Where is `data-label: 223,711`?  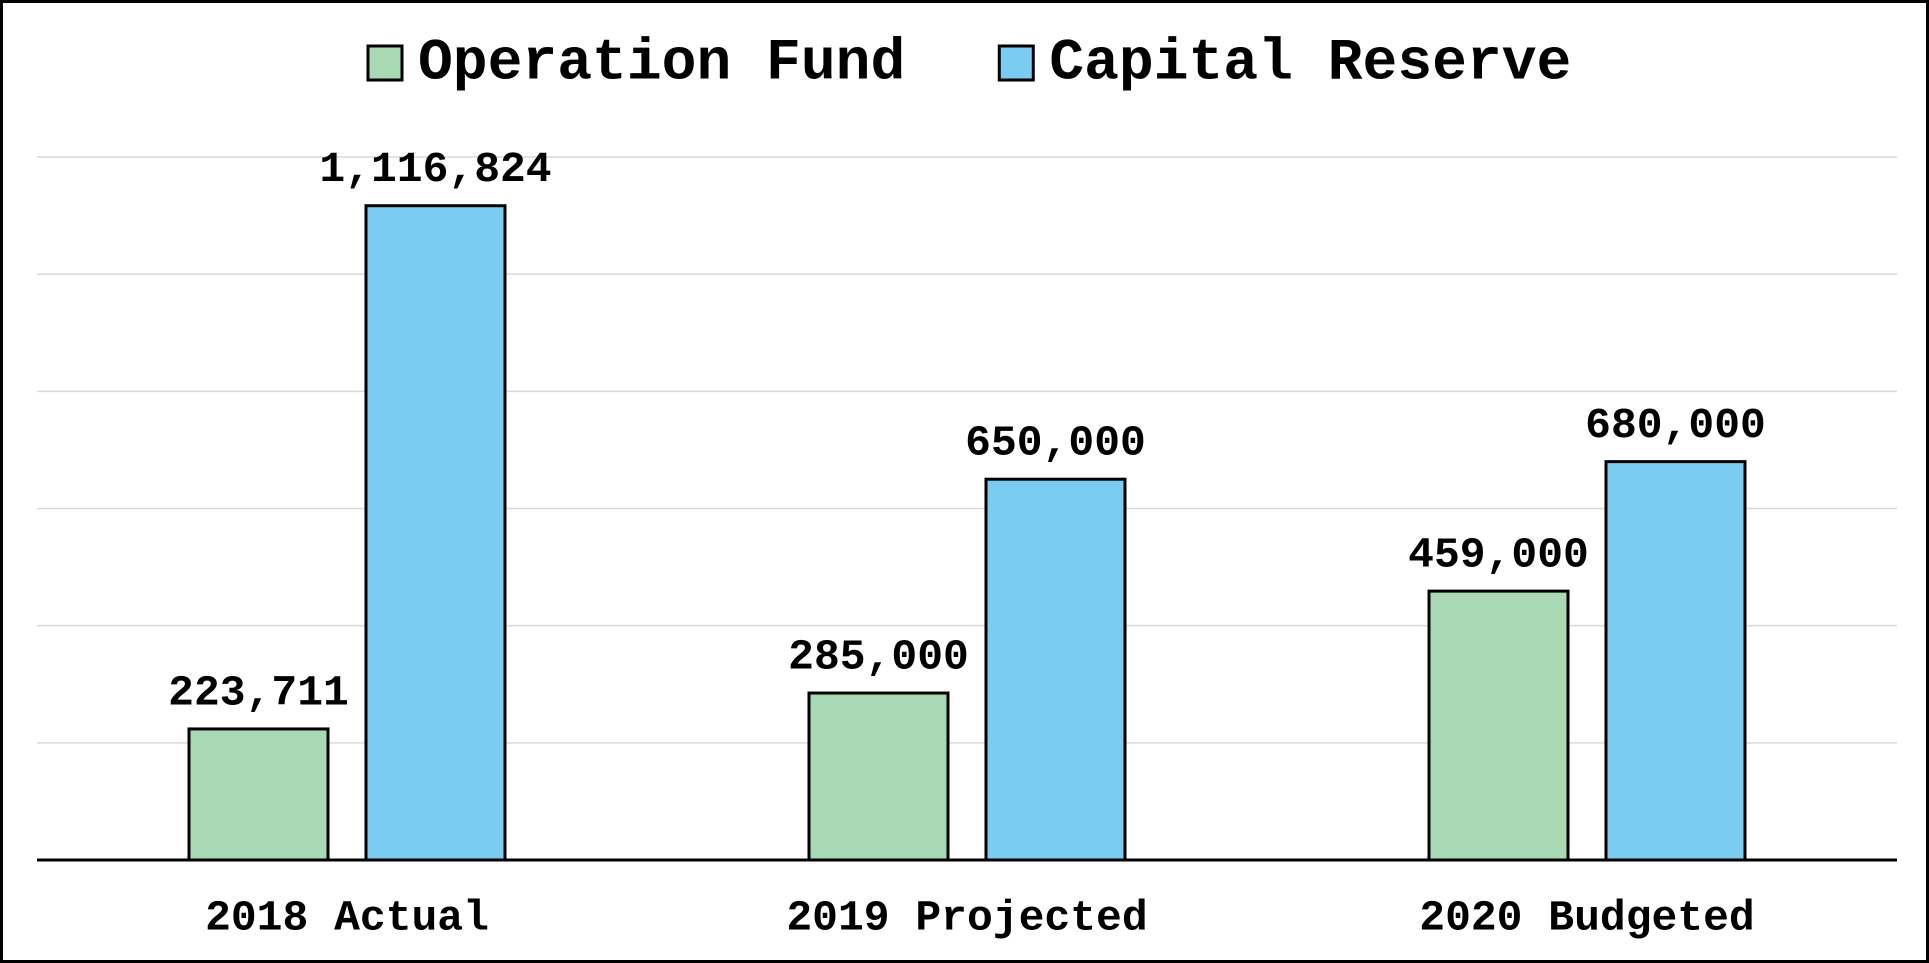
data-label: 223,711 is located at coordinates (258, 692).